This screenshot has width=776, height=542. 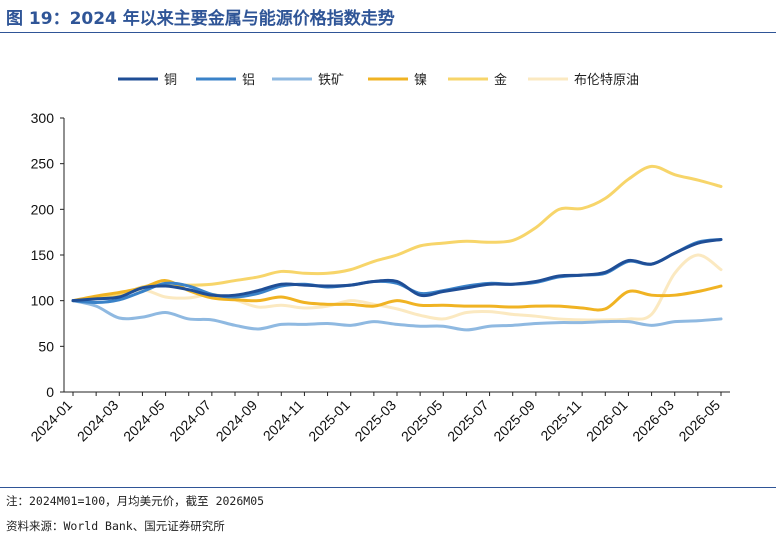 I want to click on y-tick-label: 150, so click(x=43, y=255).